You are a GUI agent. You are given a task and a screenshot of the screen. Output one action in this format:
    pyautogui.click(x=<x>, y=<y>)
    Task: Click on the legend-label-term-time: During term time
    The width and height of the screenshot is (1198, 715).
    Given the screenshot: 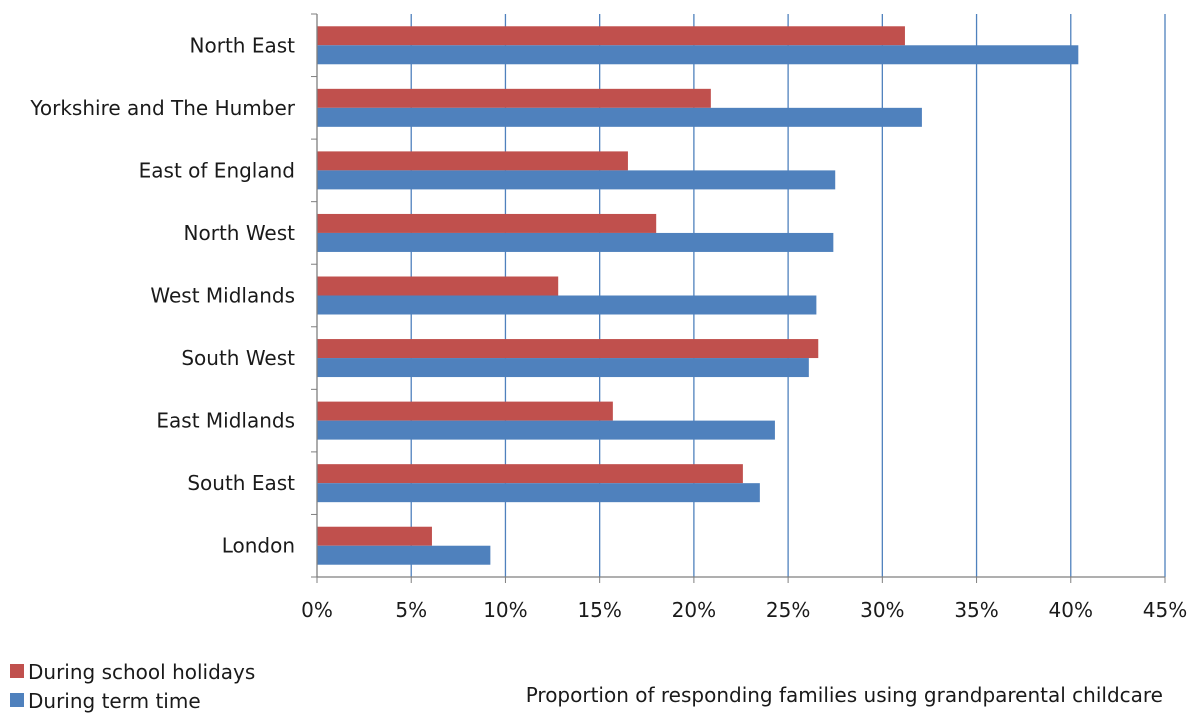 What is the action you would take?
    pyautogui.click(x=114, y=701)
    